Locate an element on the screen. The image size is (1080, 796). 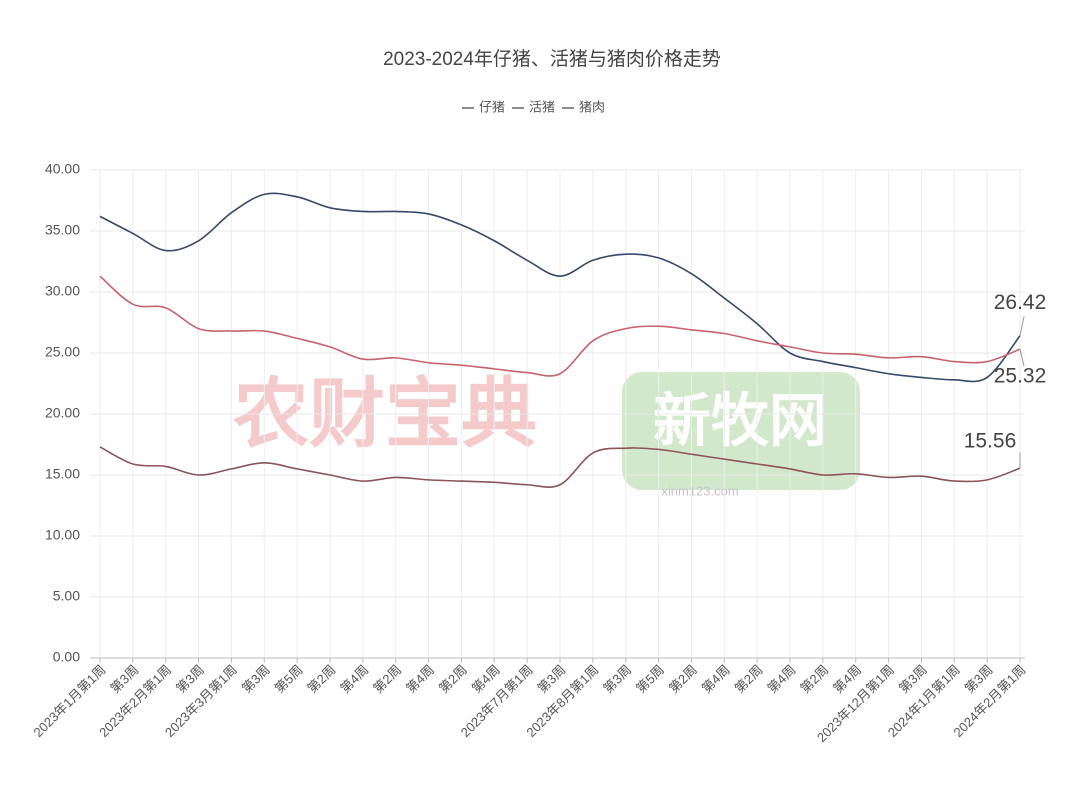
y-tick-label: 10.00 is located at coordinates (62, 535).